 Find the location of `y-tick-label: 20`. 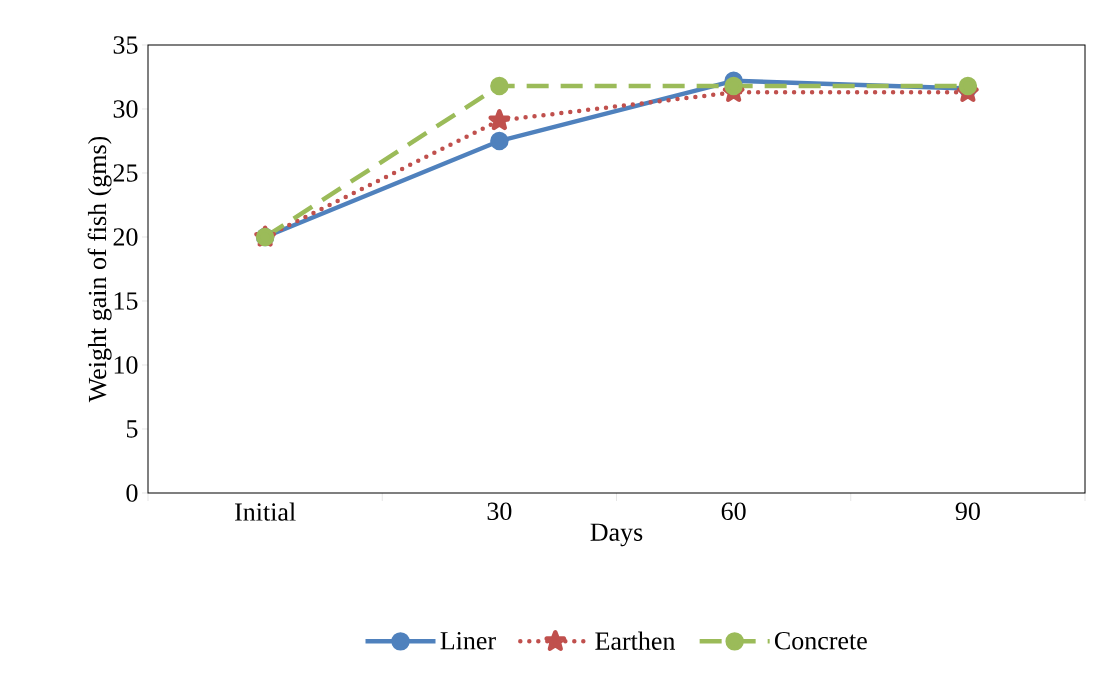

y-tick-label: 20 is located at coordinates (125, 237).